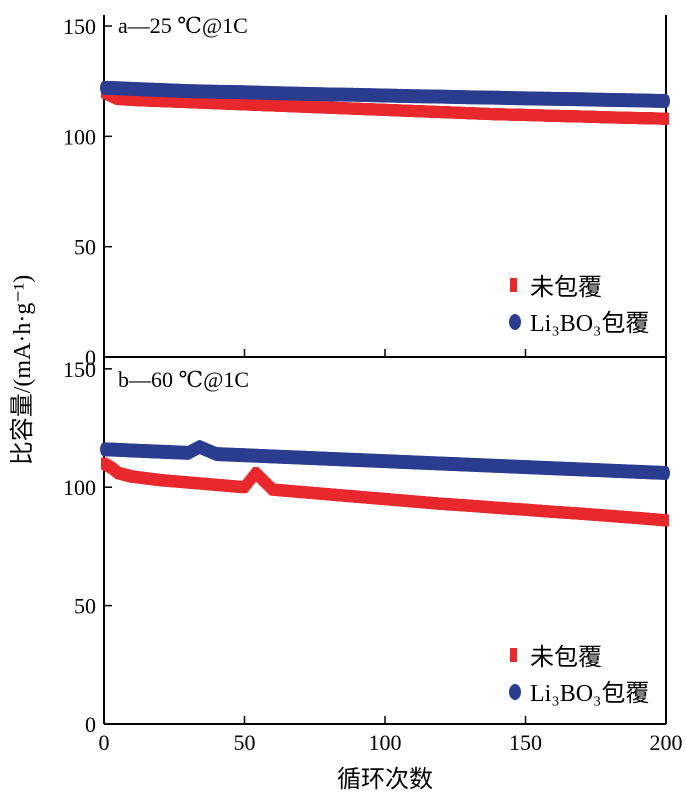 Image resolution: width=686 pixels, height=800 pixels. What do you see at coordinates (385, 492) in the screenshot?
I see `series-uncoated` at bounding box center [385, 492].